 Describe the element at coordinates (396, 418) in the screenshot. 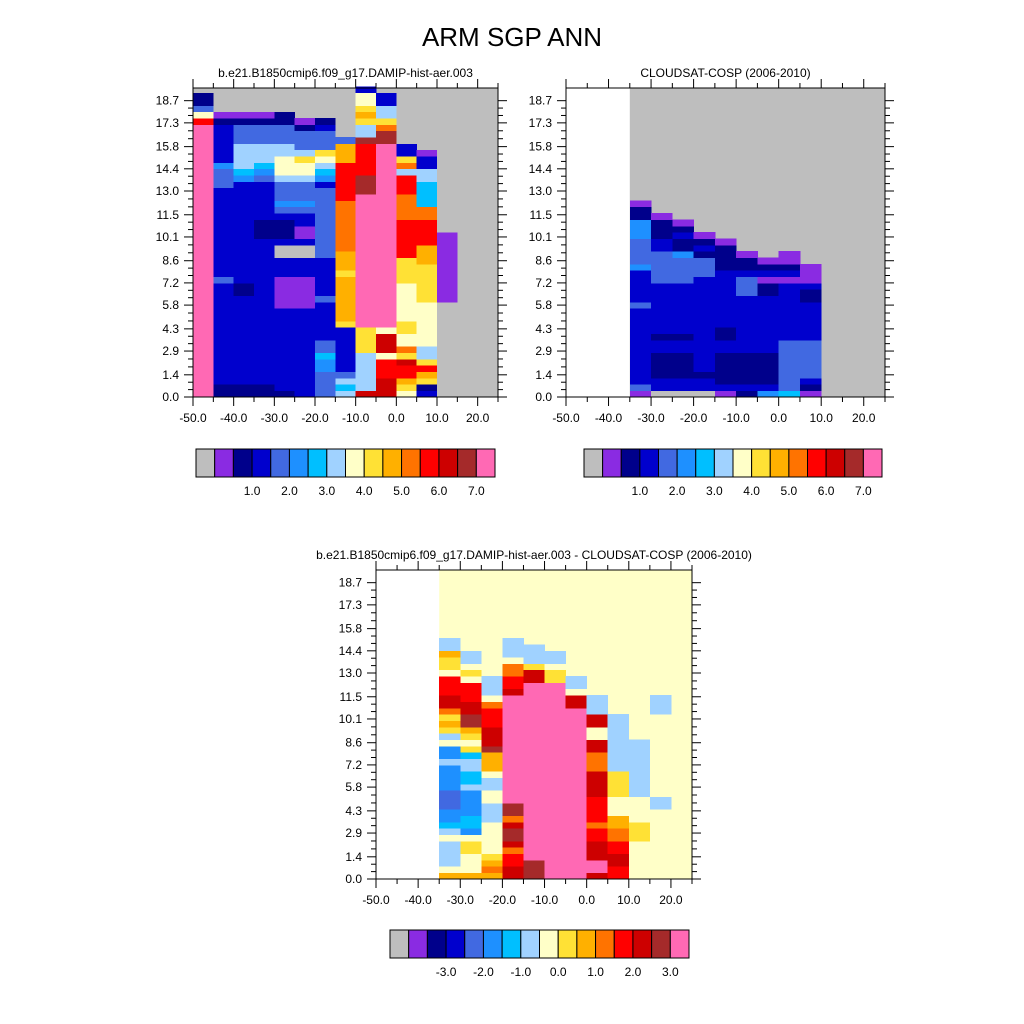

I see `x-tick-label: 0.0` at that location.